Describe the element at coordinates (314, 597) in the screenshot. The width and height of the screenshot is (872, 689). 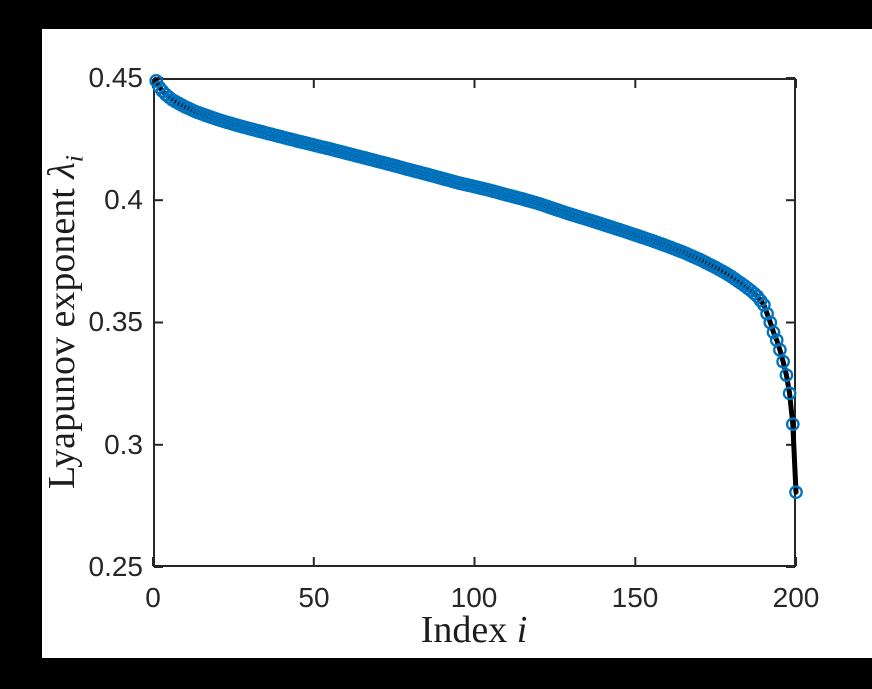
I see `x-tick-label-50: 50` at that location.